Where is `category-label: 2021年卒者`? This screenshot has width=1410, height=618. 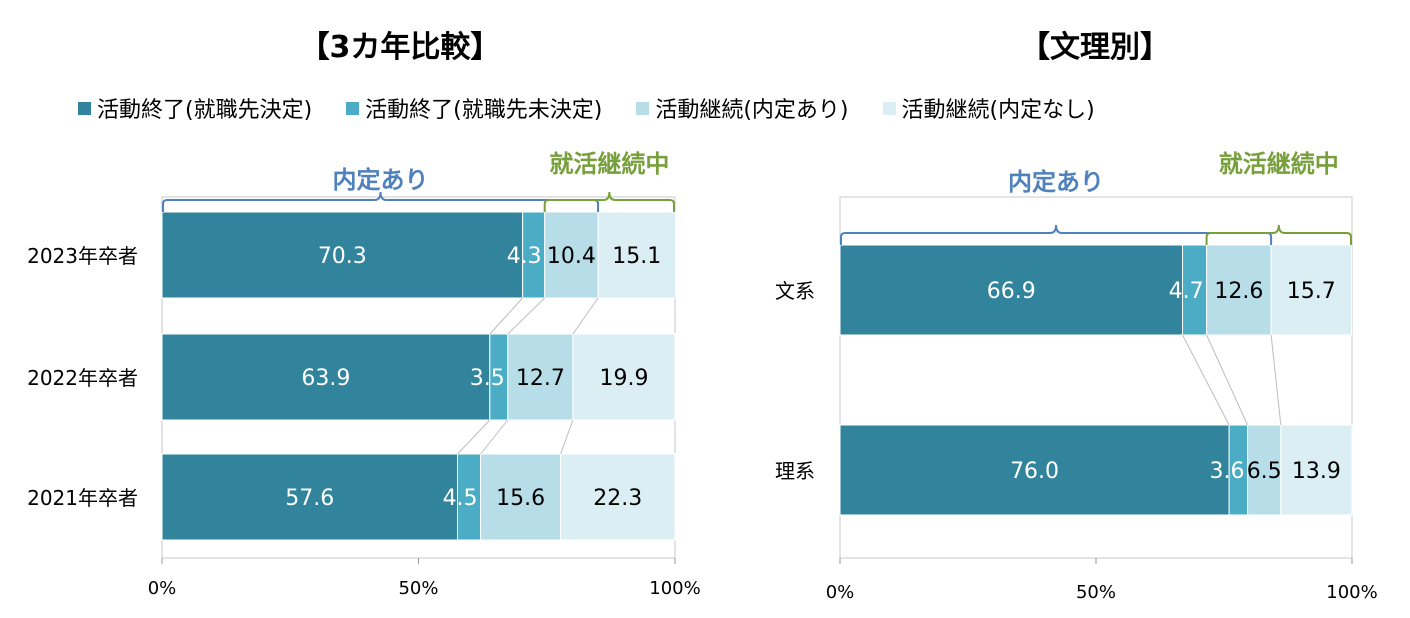
category-label: 2021年卒者 is located at coordinates (82, 498).